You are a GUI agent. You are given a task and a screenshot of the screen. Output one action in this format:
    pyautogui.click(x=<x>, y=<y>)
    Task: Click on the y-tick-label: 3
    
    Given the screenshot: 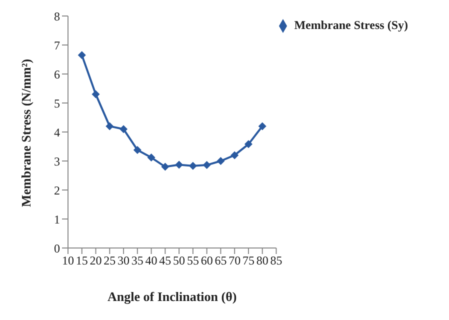 What is the action you would take?
    pyautogui.click(x=57, y=161)
    